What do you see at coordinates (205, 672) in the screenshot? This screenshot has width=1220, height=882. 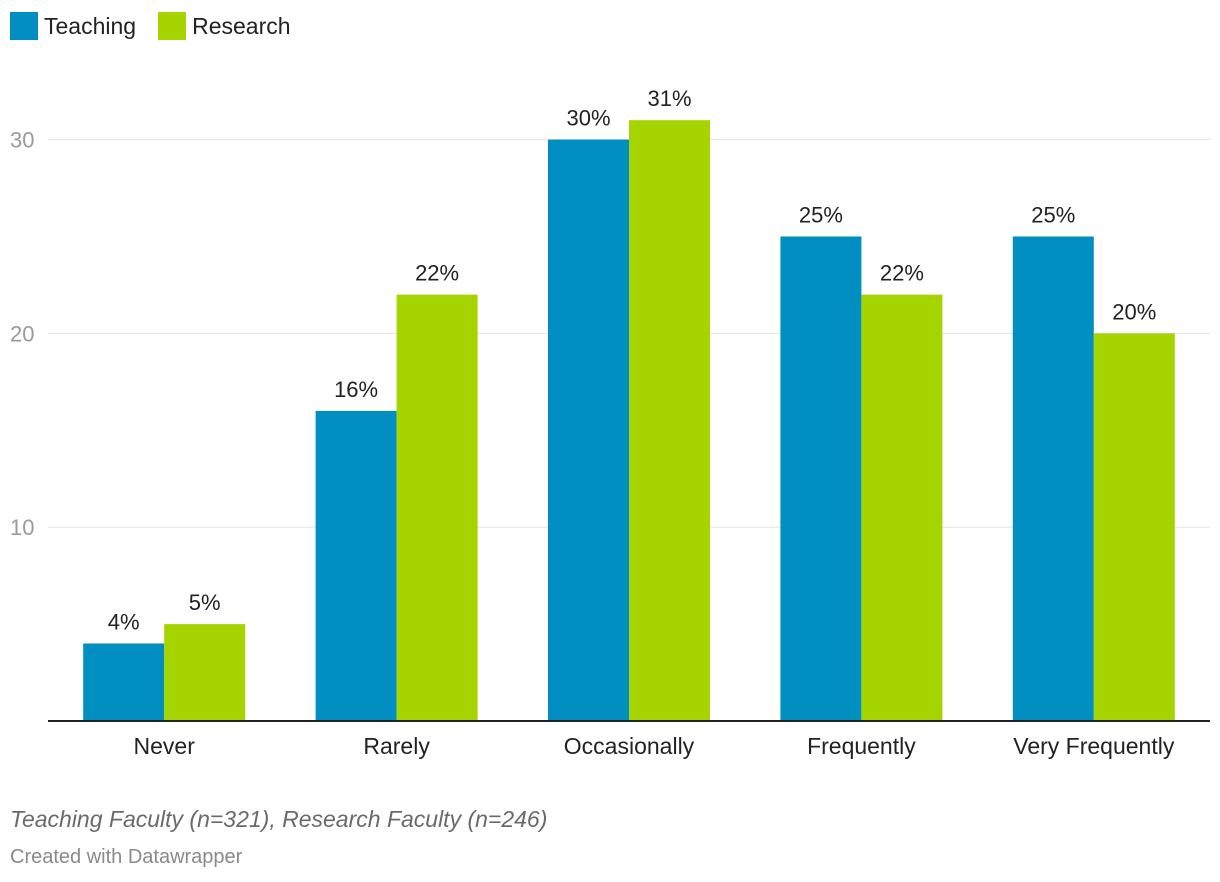 I see `bar-research-never` at bounding box center [205, 672].